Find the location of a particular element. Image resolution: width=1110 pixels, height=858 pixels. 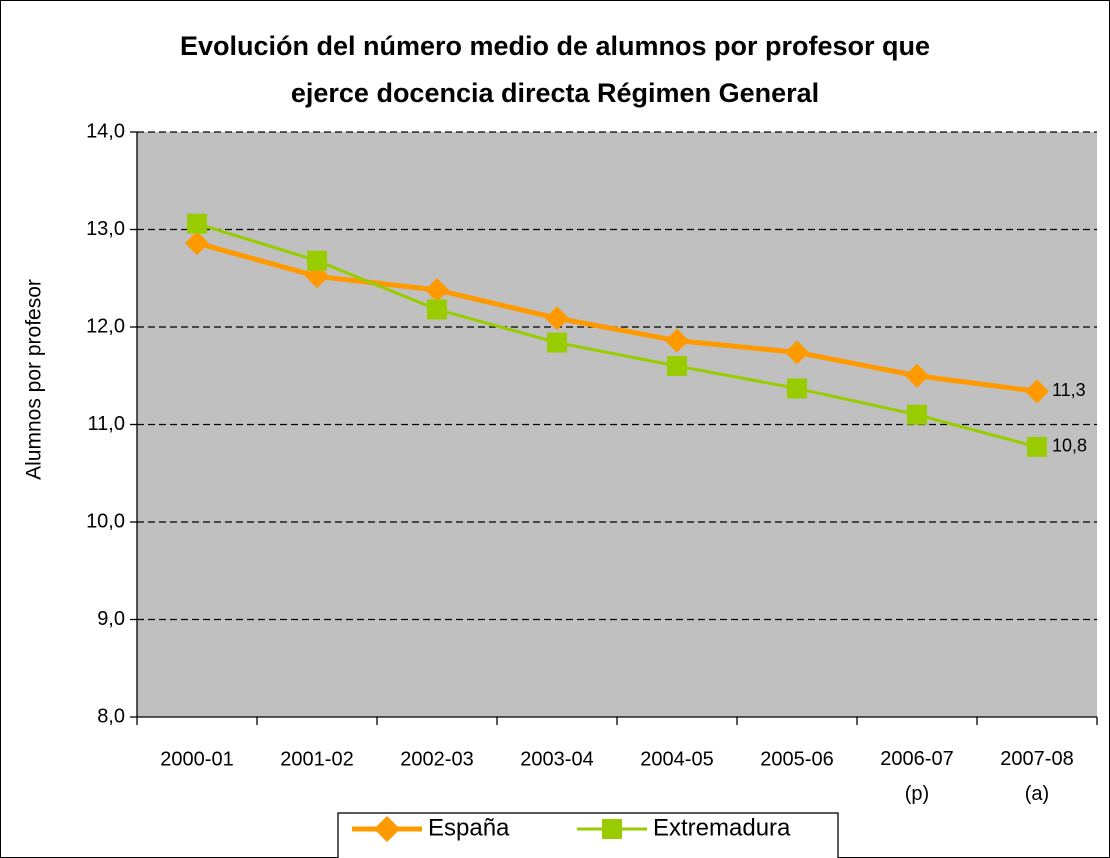

legend-label: Extremadura is located at coordinates (722, 827).